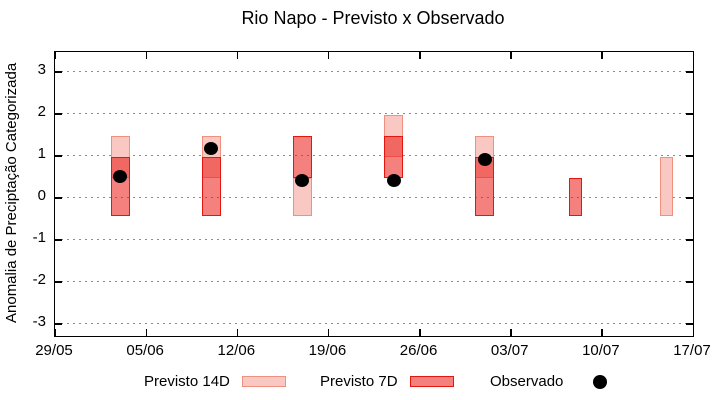  What do you see at coordinates (41, 195) in the screenshot?
I see `y-tick-label: 0` at bounding box center [41, 195].